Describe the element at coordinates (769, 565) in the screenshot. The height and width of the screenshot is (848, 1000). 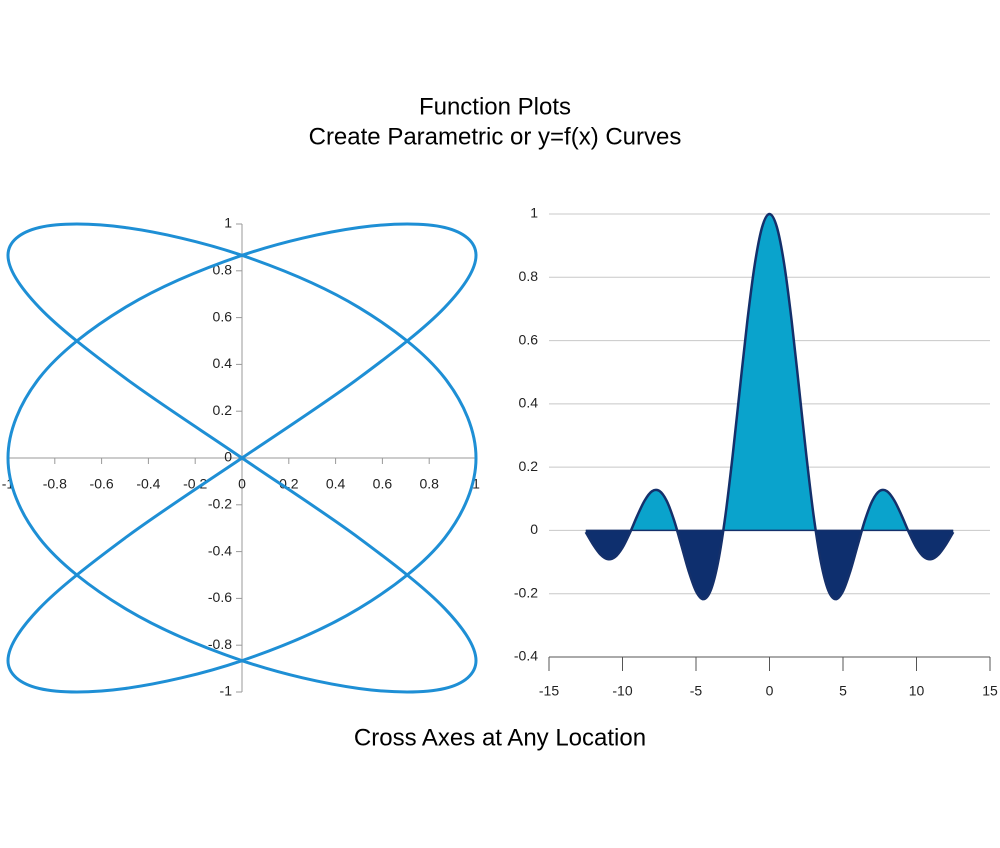
I see `area-negative` at that location.